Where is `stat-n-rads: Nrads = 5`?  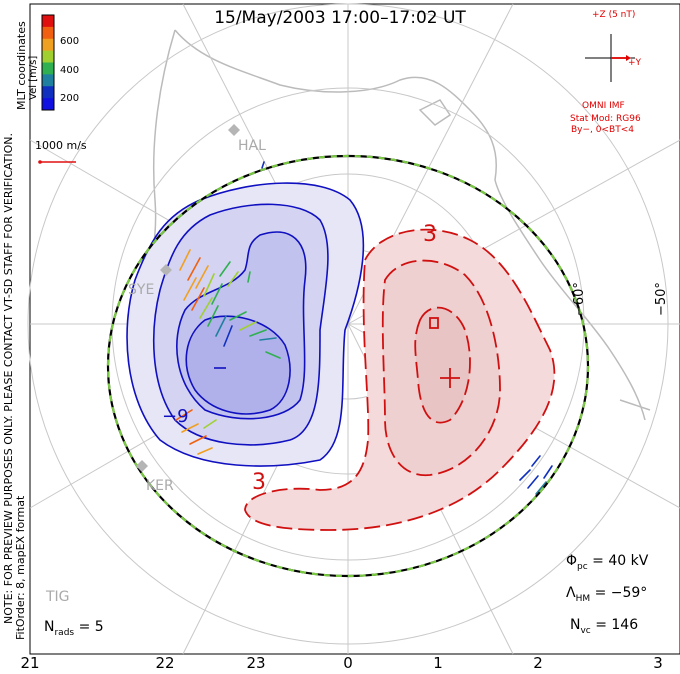 stat-n-rads: Nrads = 5 is located at coordinates (74, 628).